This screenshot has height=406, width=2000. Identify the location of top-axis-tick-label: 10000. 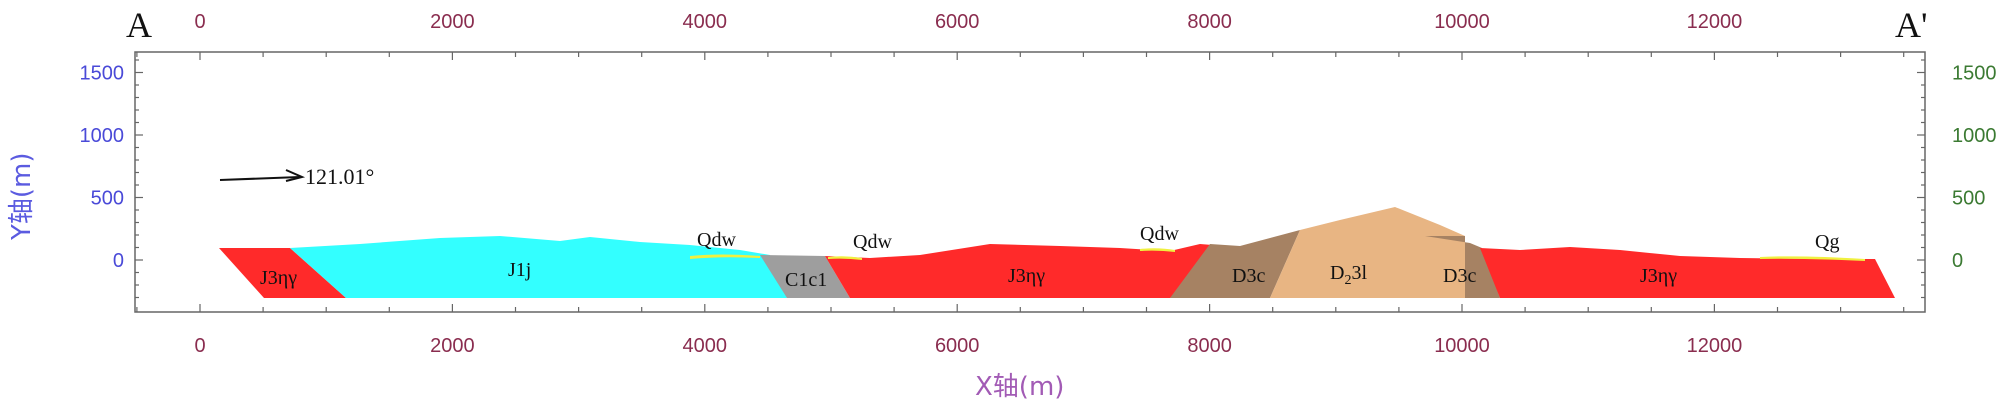
(1462, 22).